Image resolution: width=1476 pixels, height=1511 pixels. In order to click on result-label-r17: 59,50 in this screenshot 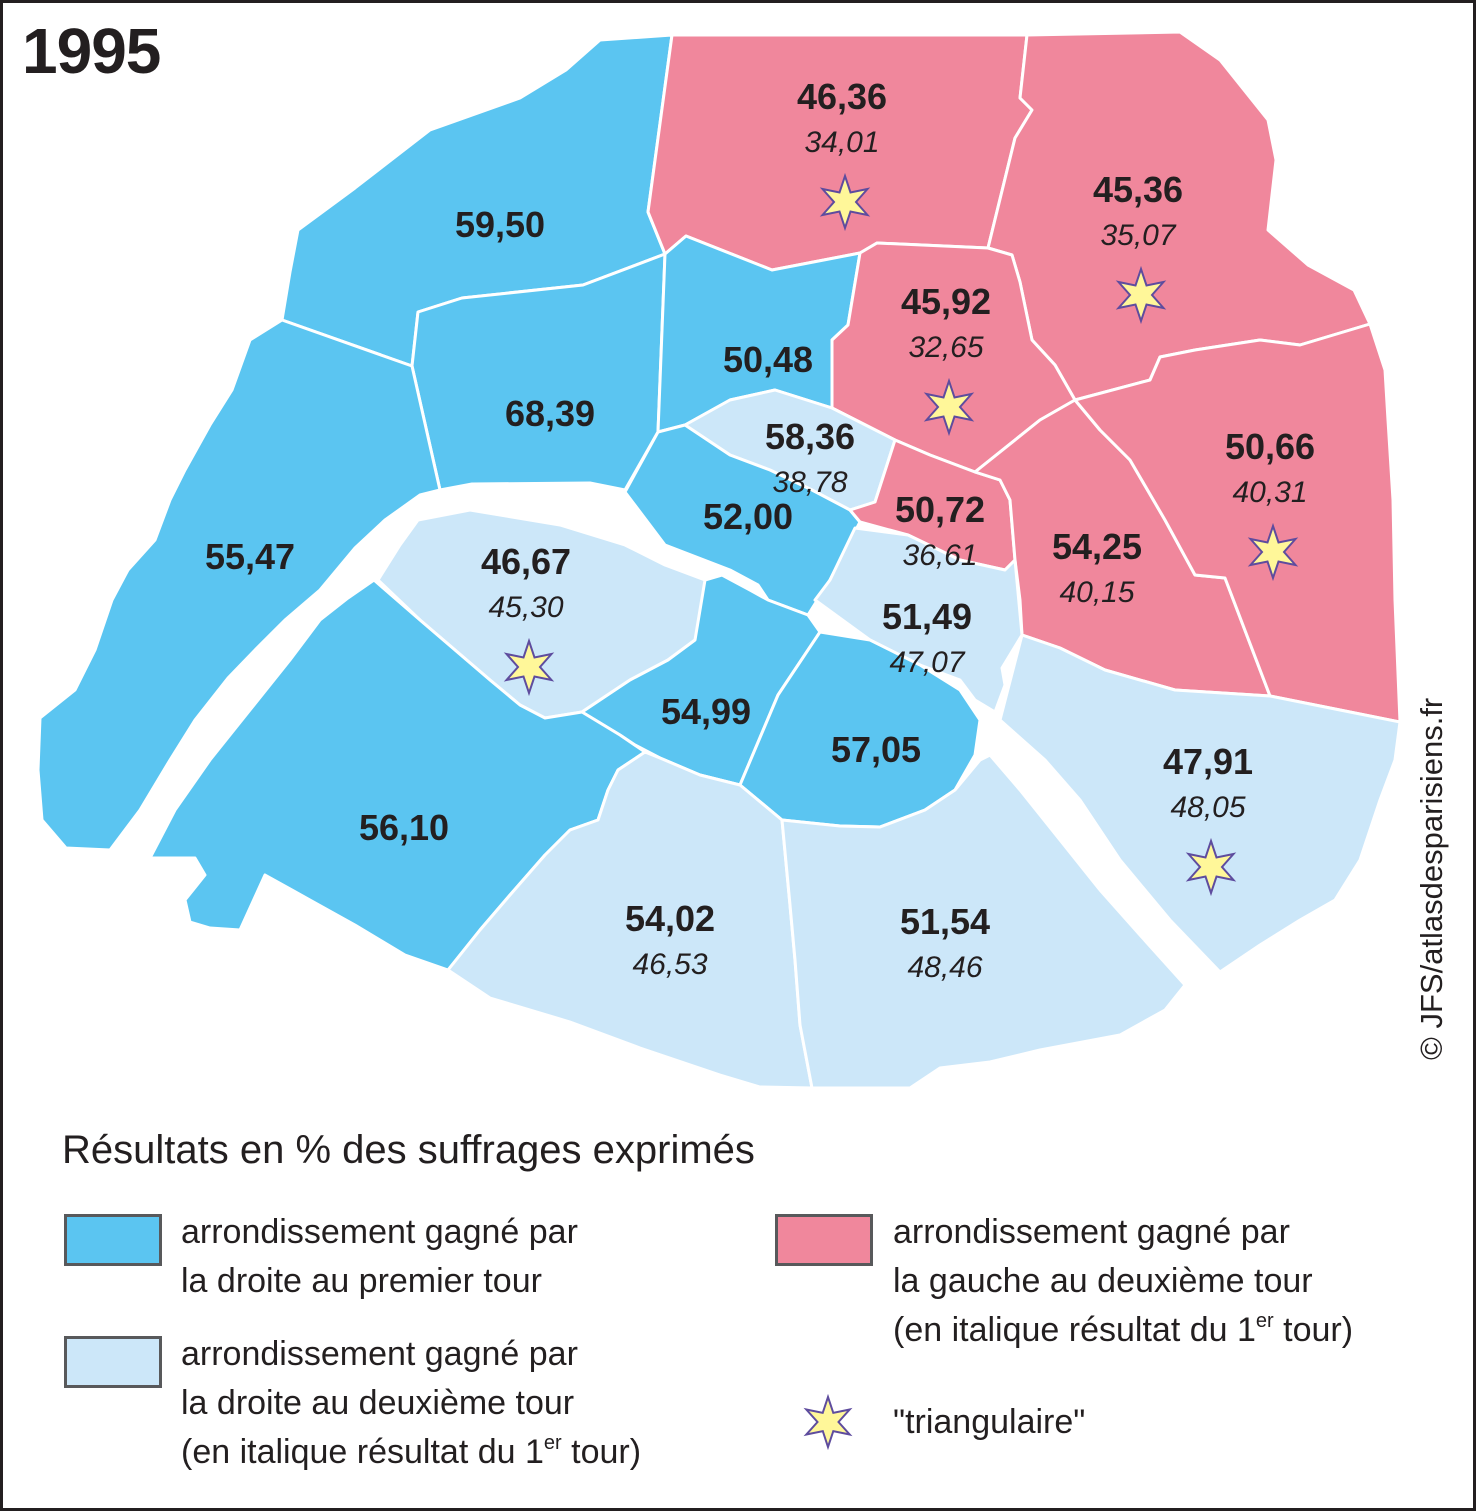, I will do `click(500, 224)`.